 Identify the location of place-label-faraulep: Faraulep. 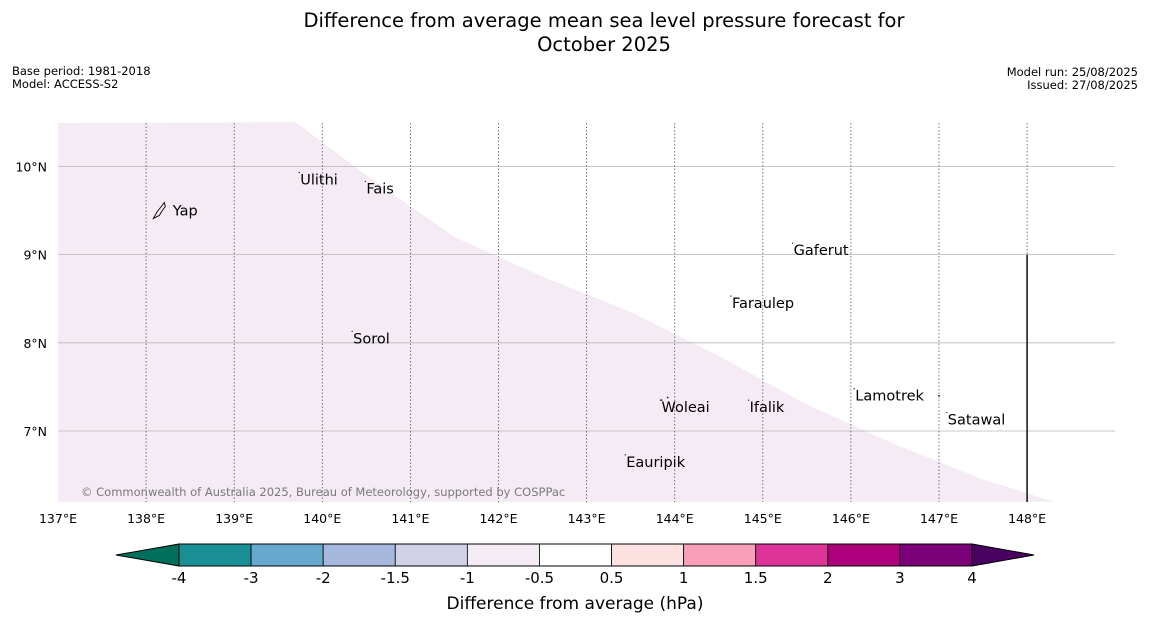
(763, 304).